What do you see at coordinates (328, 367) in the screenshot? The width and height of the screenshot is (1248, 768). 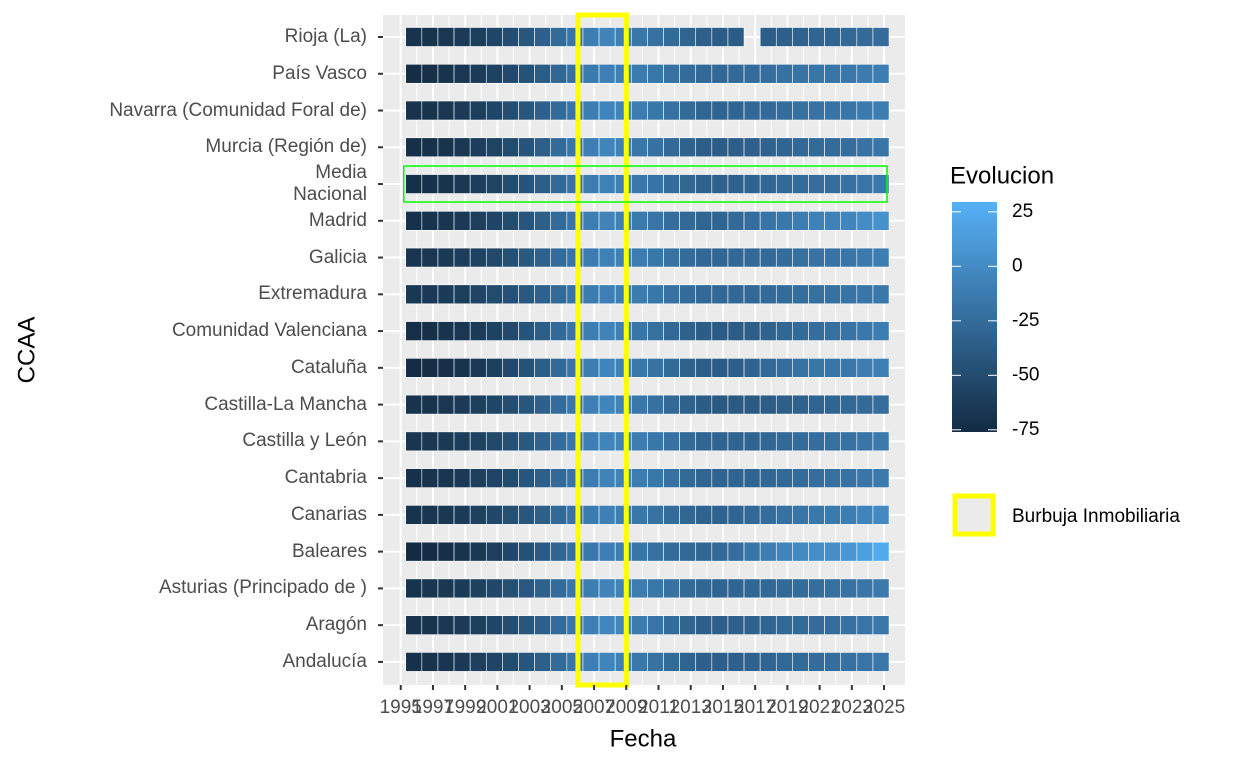 I see `y-tick-label: Cataluña` at bounding box center [328, 367].